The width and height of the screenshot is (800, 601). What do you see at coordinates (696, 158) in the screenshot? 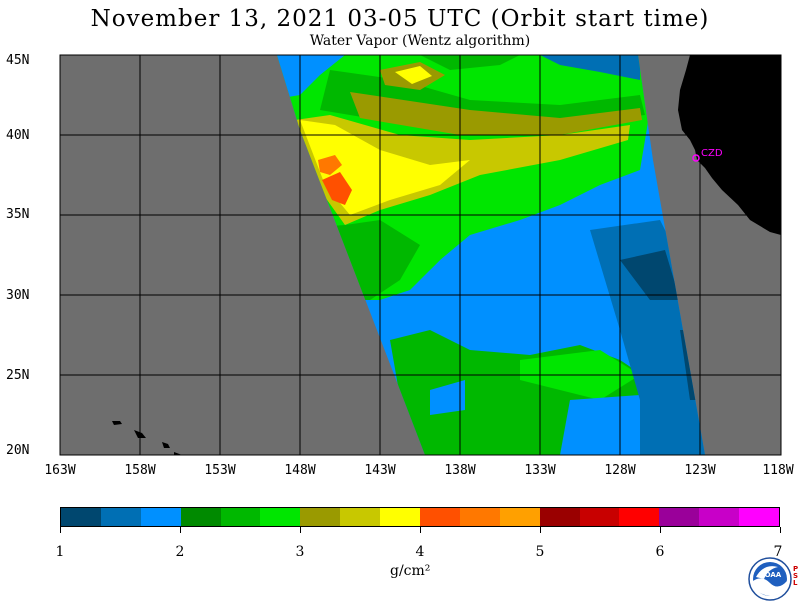
I see `station-marker` at bounding box center [696, 158].